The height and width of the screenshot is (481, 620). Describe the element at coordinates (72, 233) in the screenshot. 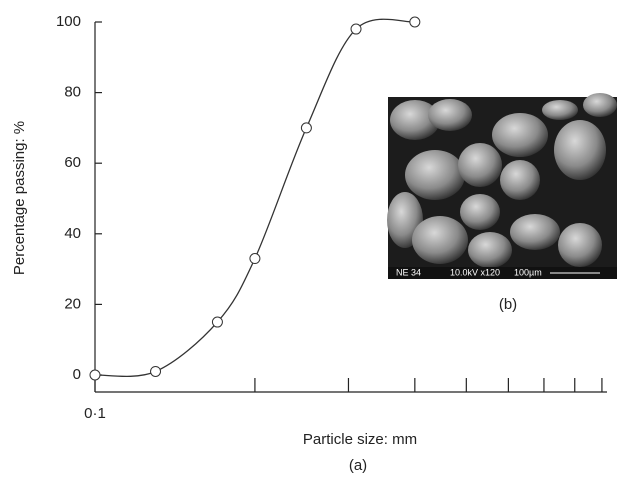

I see `y-tick-label: 40` at that location.